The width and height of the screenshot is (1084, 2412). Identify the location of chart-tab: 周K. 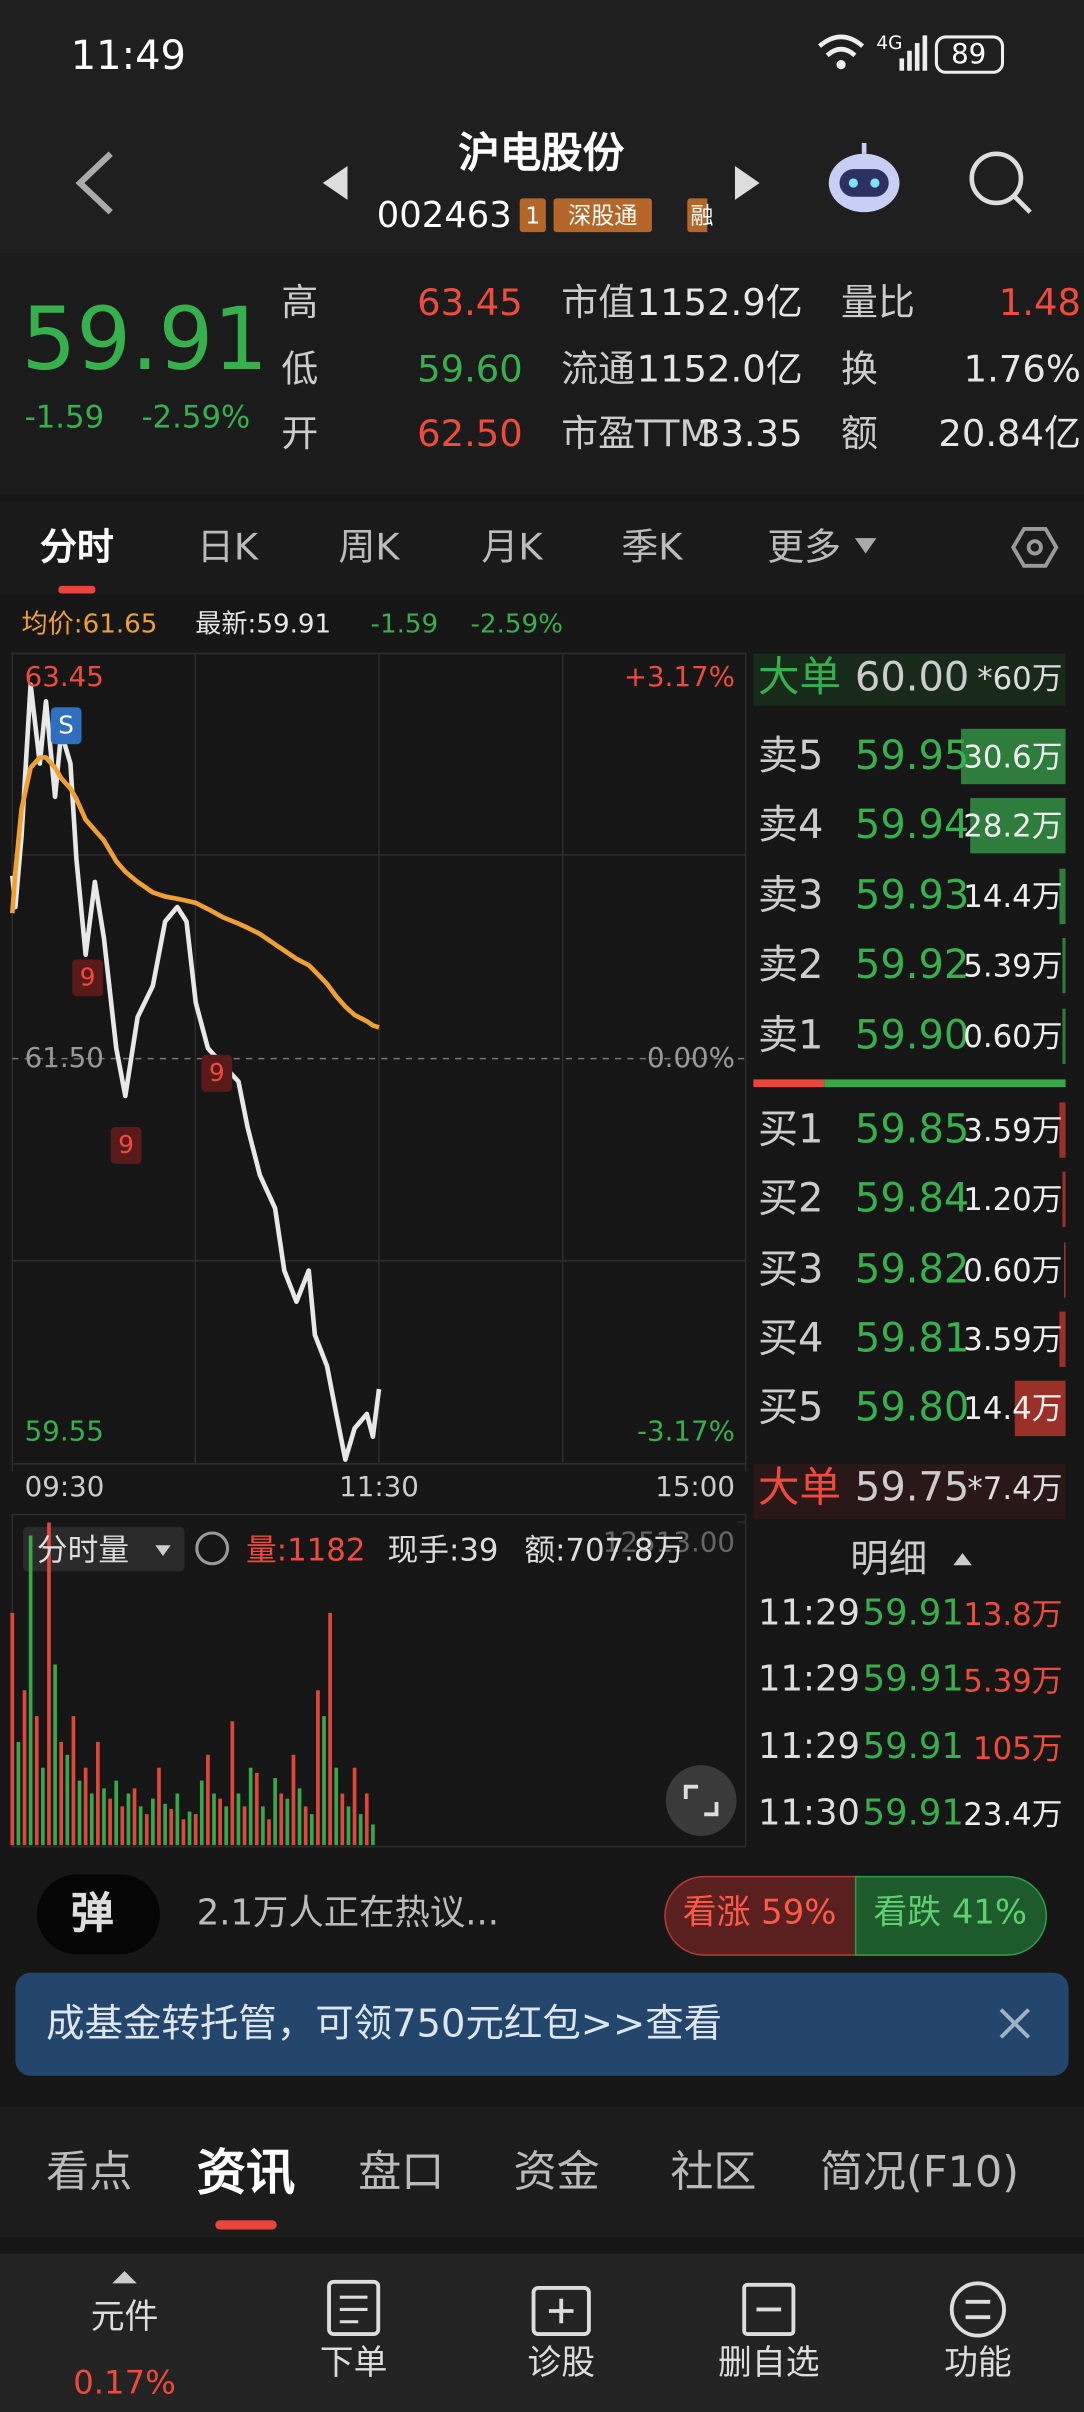
(369, 547).